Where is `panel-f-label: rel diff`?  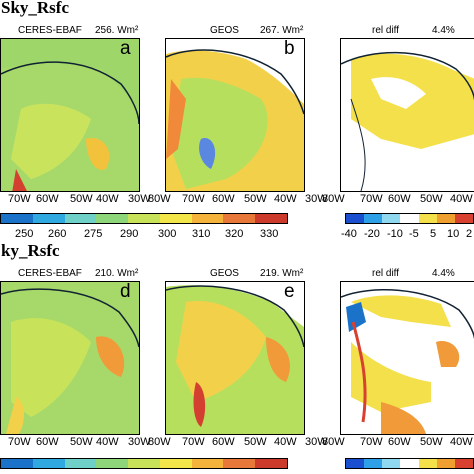
panel-f-label: rel diff is located at coordinates (386, 273).